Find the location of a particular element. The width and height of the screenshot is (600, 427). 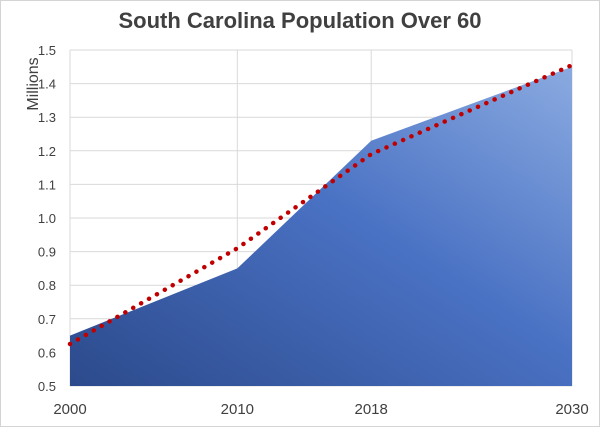

y-tick-label: 1.0 is located at coordinates (47, 218).